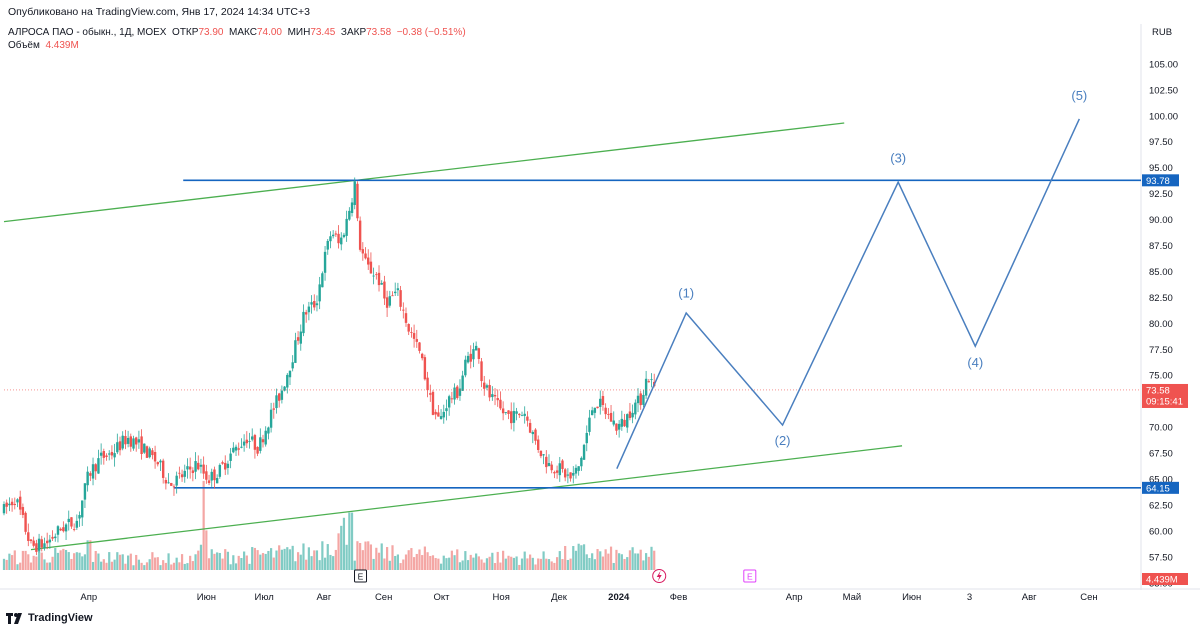 The height and width of the screenshot is (630, 1200). Describe the element at coordinates (1161, 531) in the screenshot. I see `y-tick-label: 60.00` at that location.